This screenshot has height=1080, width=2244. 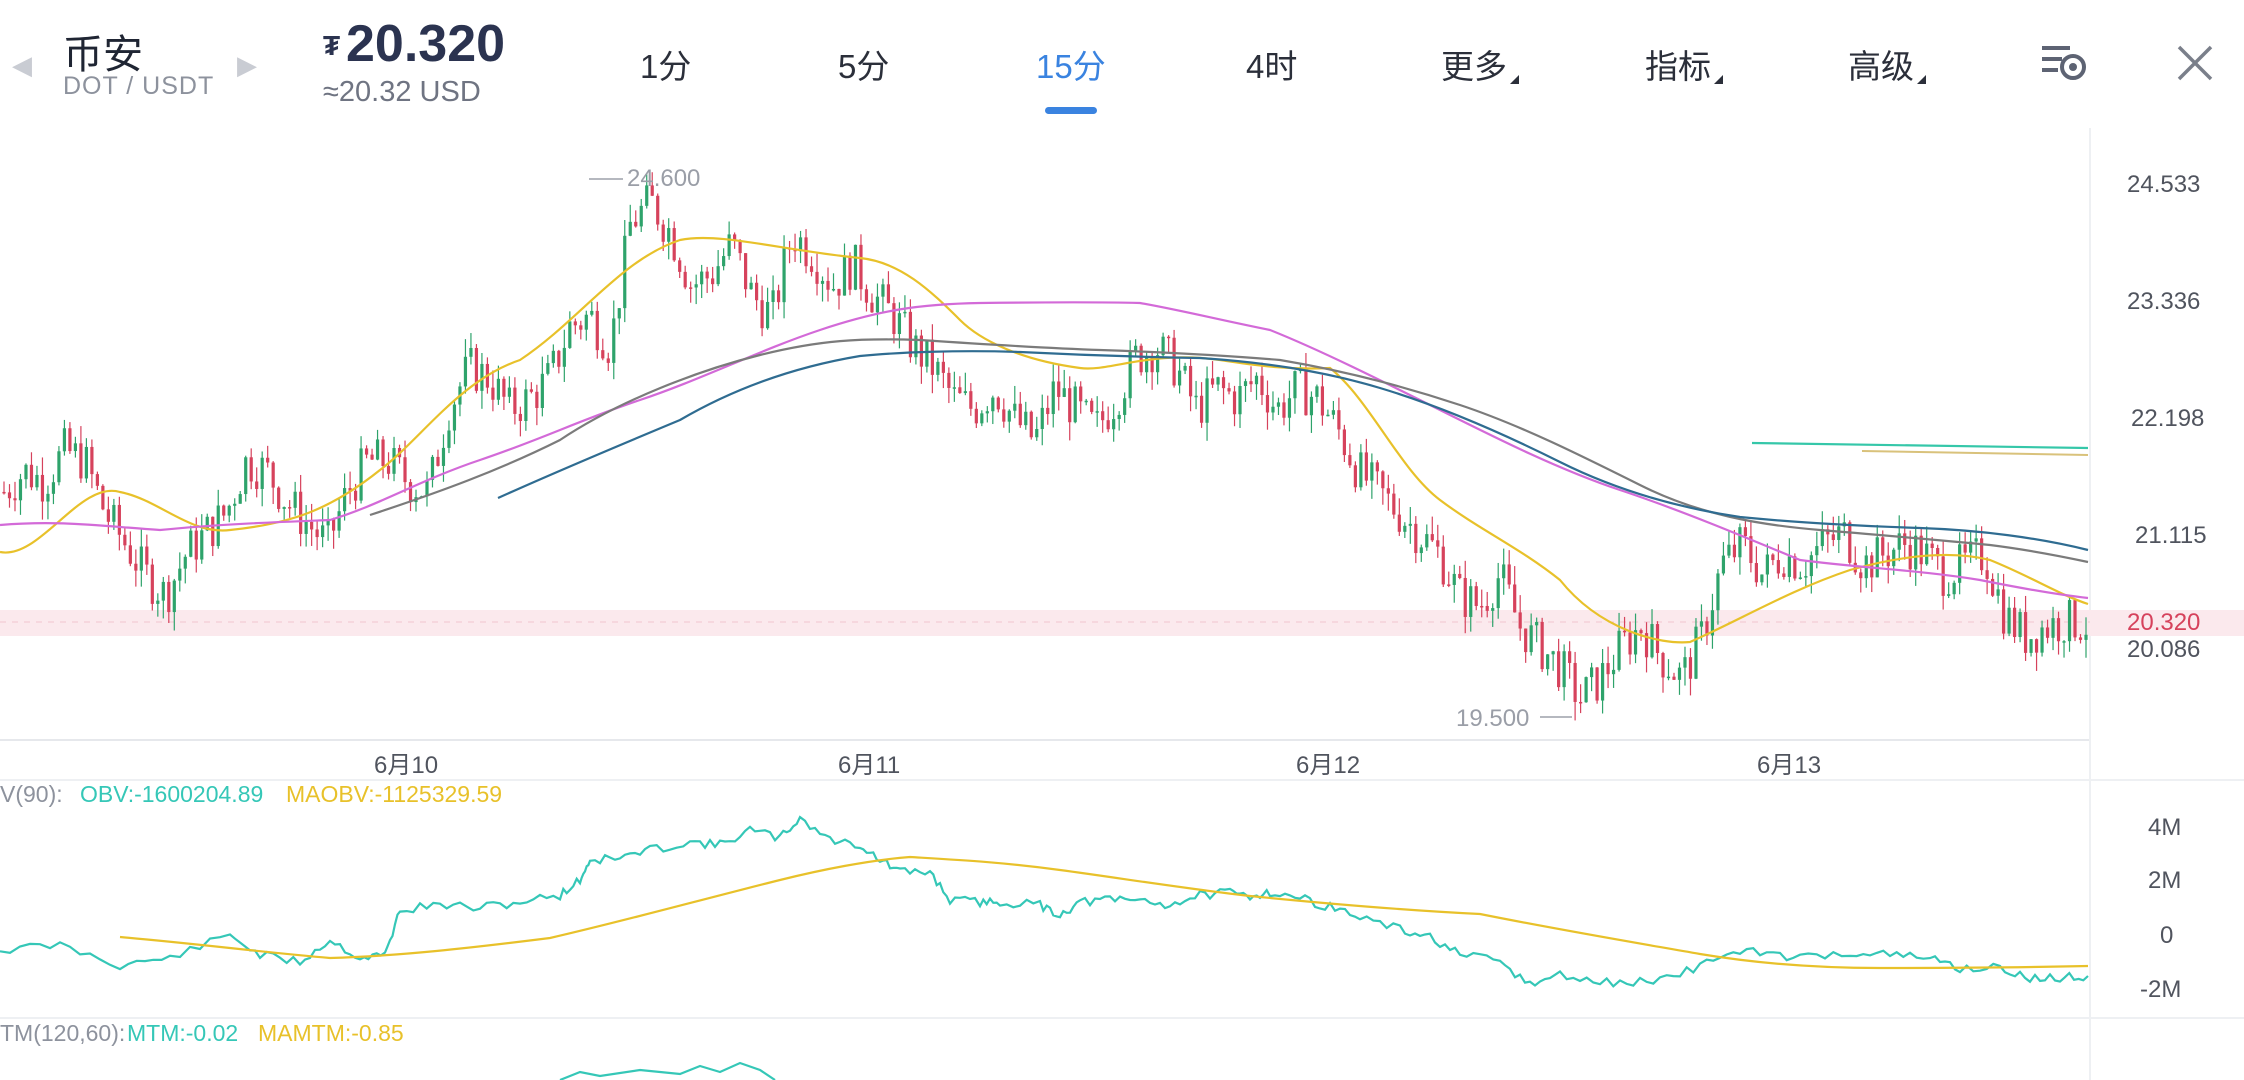 I want to click on tether-icon: ₮, so click(x=332, y=45).